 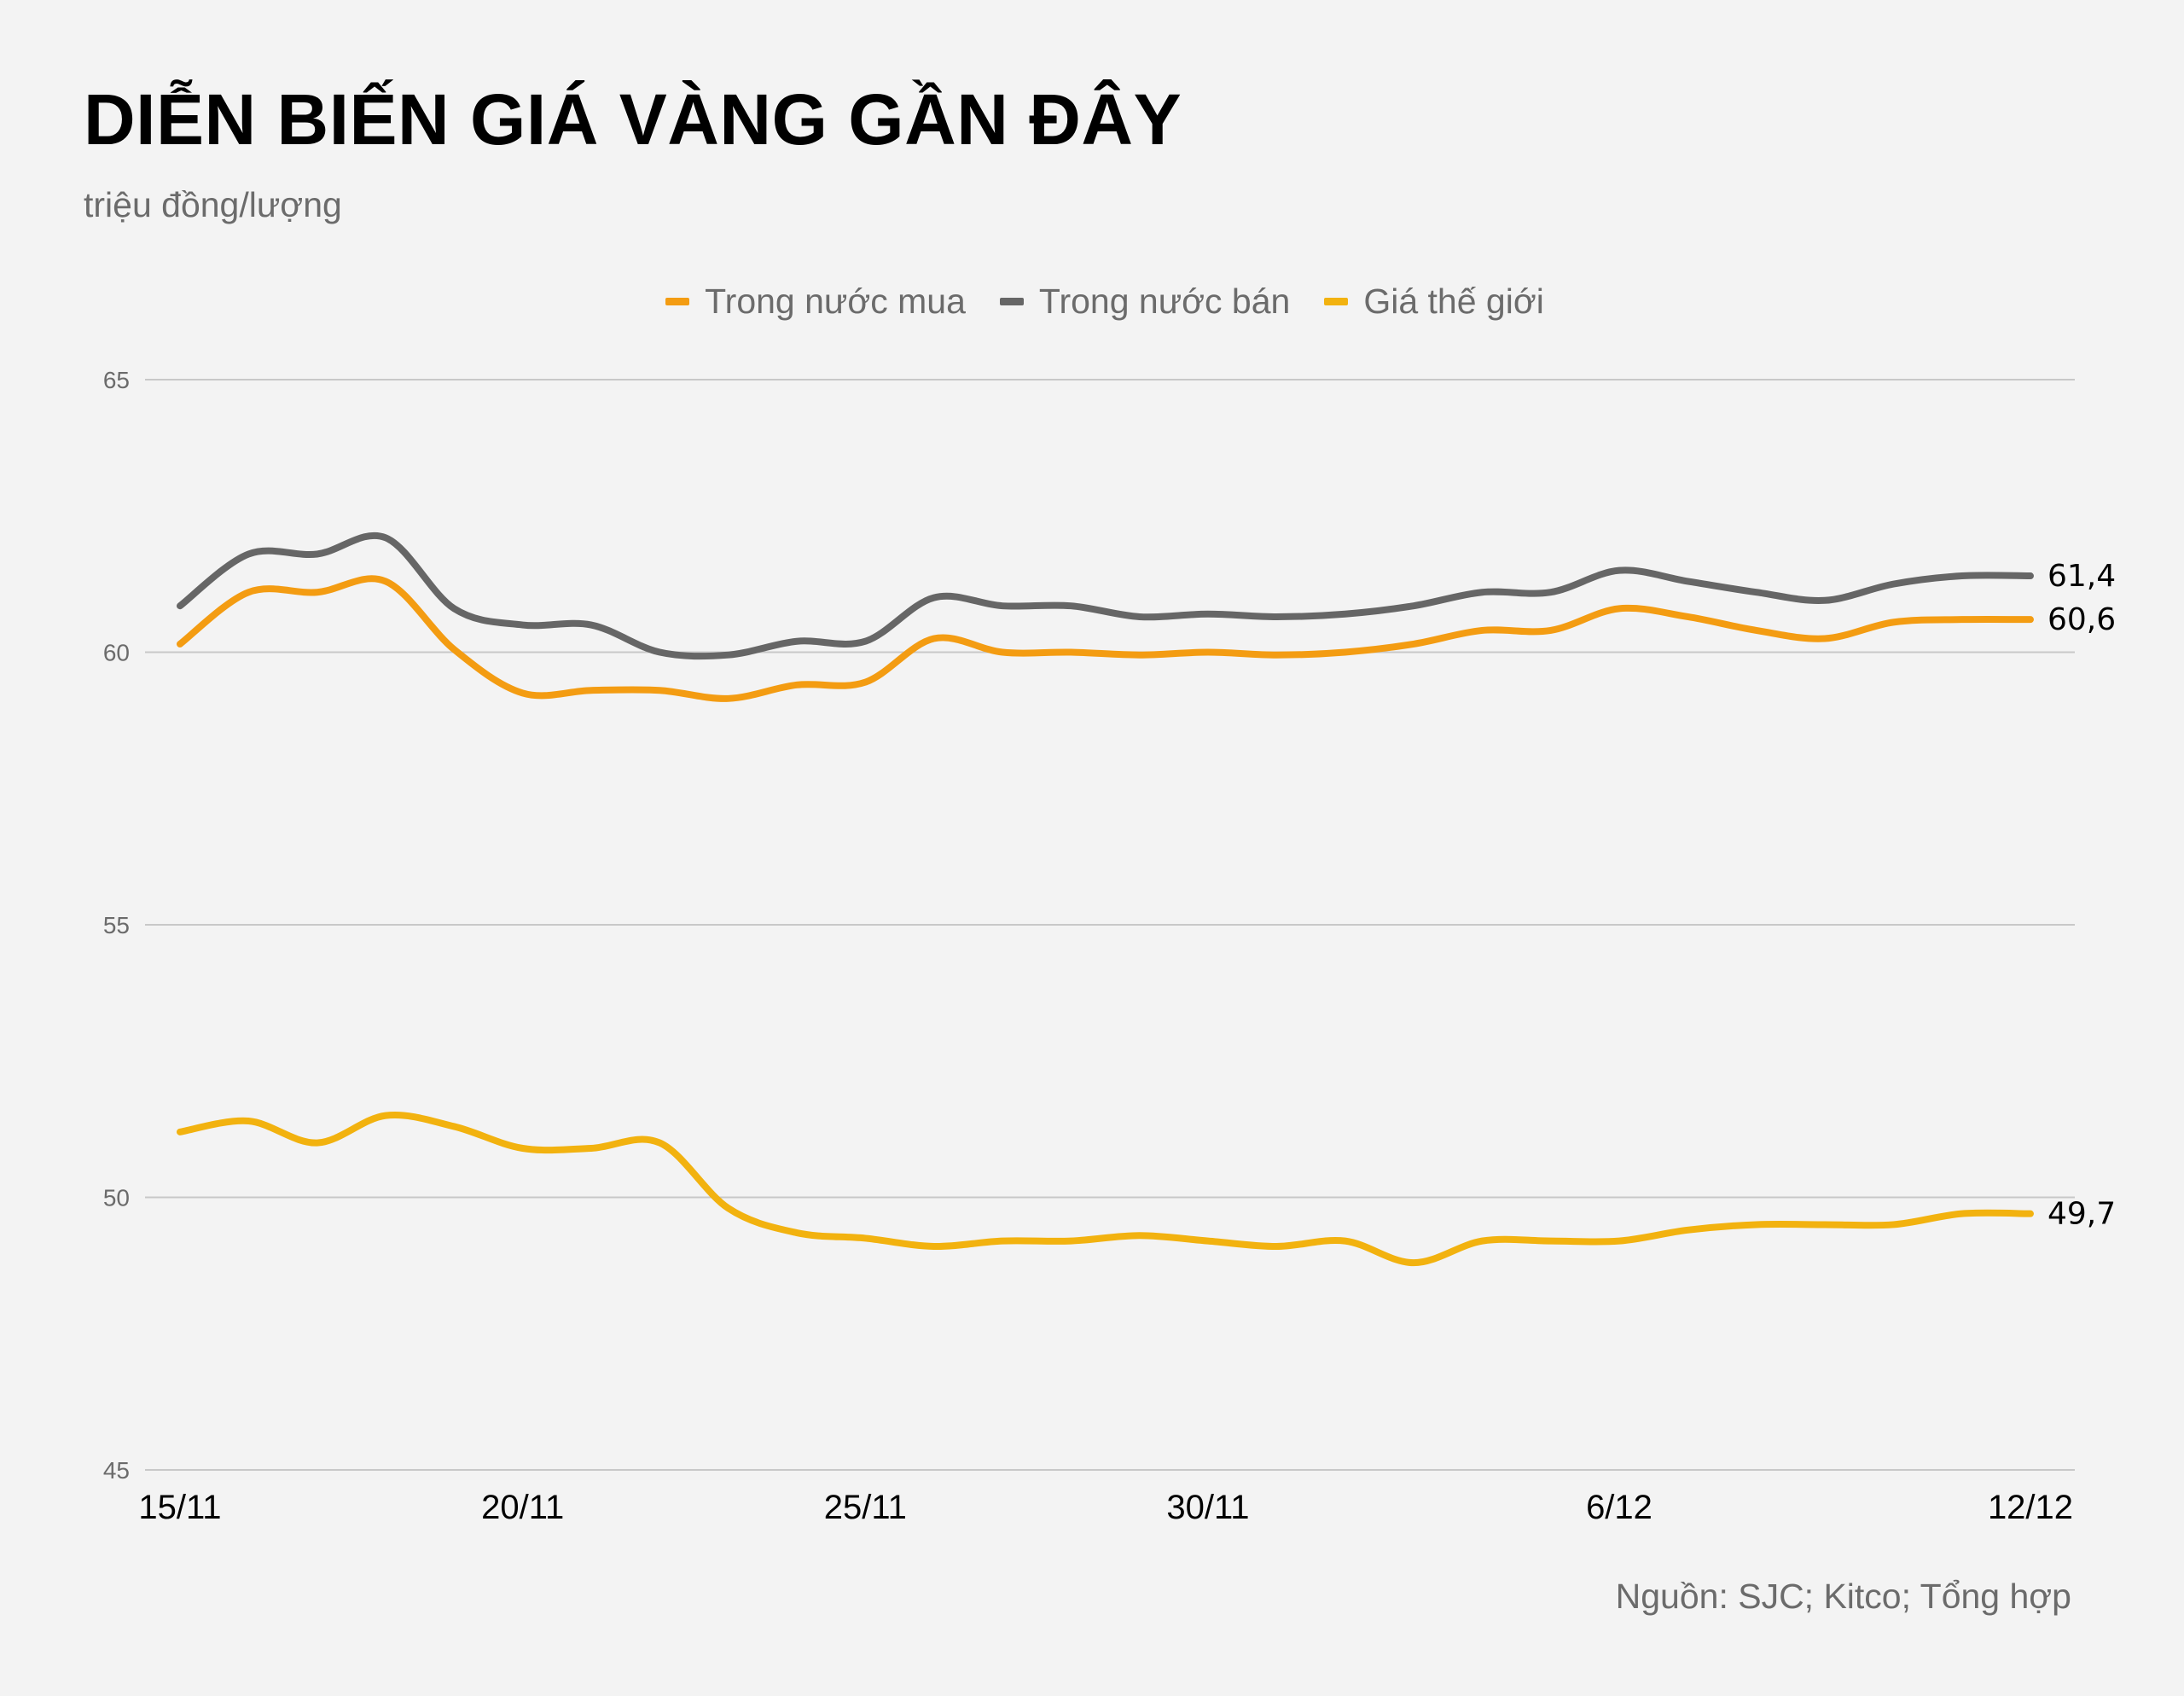 What do you see at coordinates (1336, 302) in the screenshot?
I see `legend-swatch-world` at bounding box center [1336, 302].